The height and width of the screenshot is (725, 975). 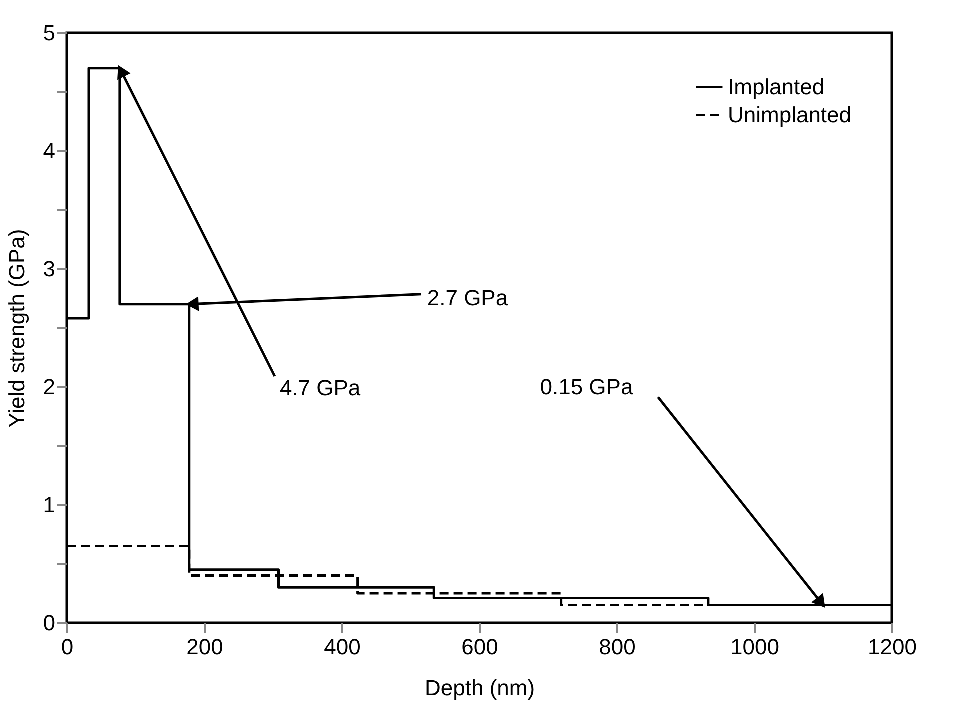 What do you see at coordinates (342, 647) in the screenshot?
I see `x-tick-label: 400` at bounding box center [342, 647].